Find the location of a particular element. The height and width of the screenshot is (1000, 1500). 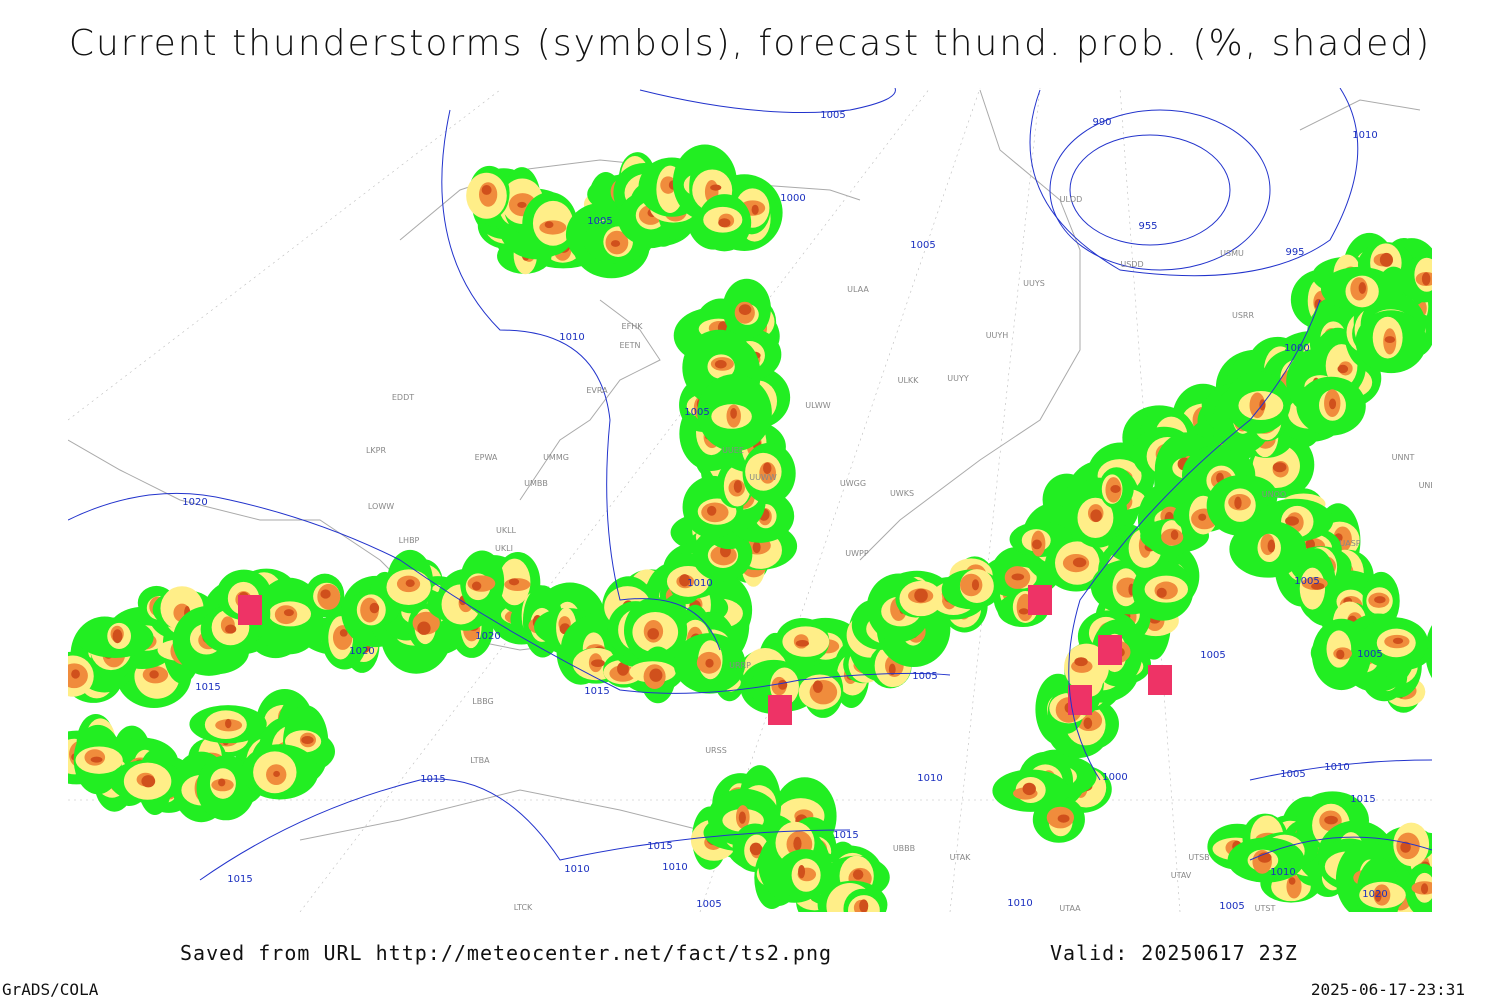

station-code: UMMG is located at coordinates (556, 457).